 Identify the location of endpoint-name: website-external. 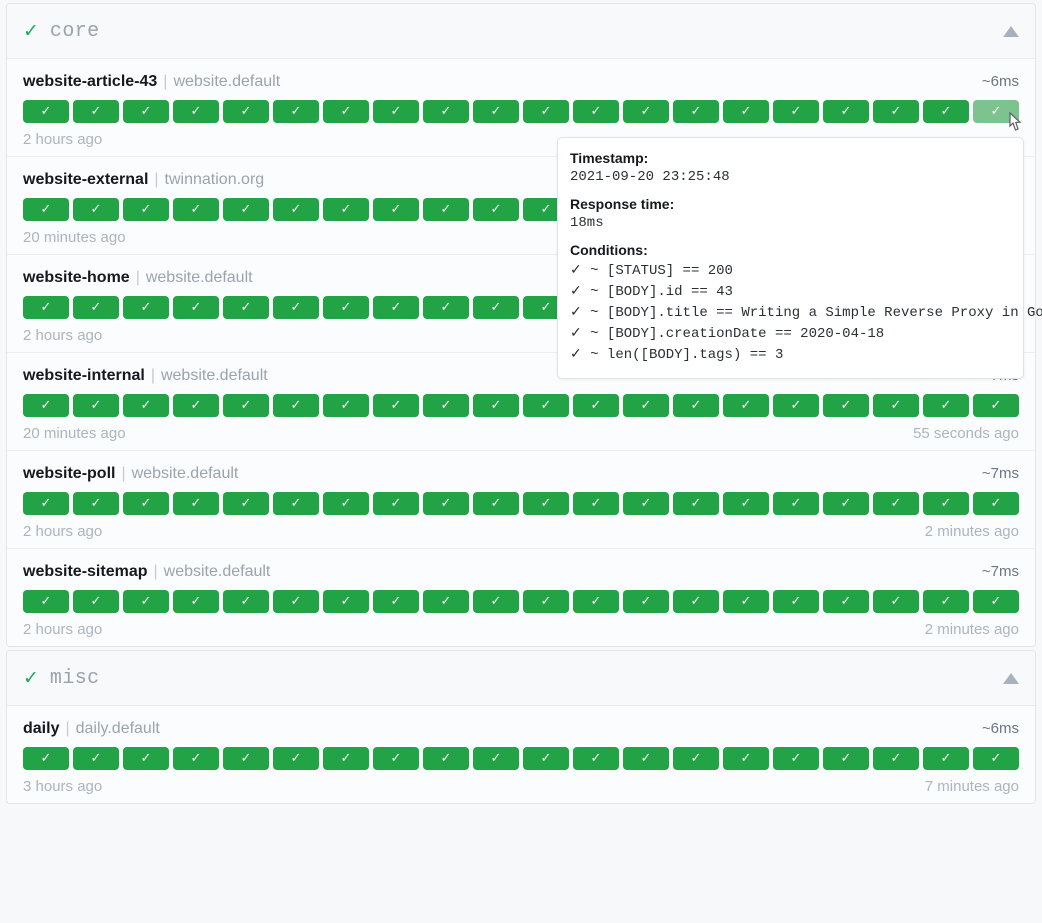
(86, 179).